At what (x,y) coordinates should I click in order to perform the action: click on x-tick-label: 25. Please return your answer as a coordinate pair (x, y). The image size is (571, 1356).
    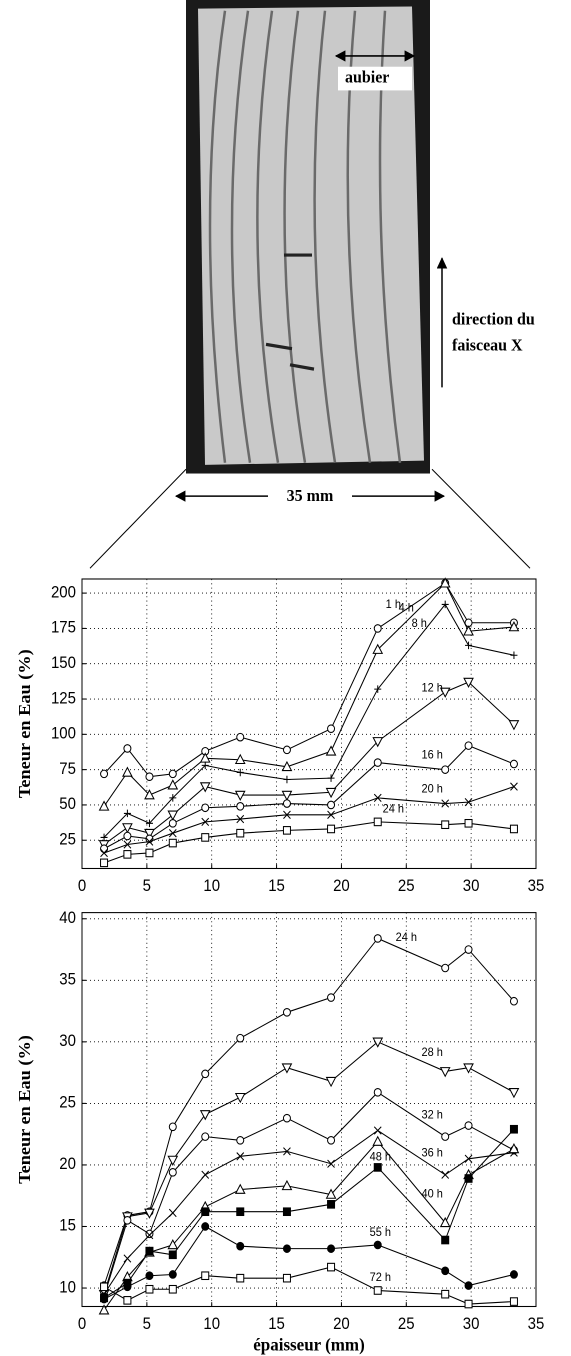
    Looking at the image, I should click on (406, 887).